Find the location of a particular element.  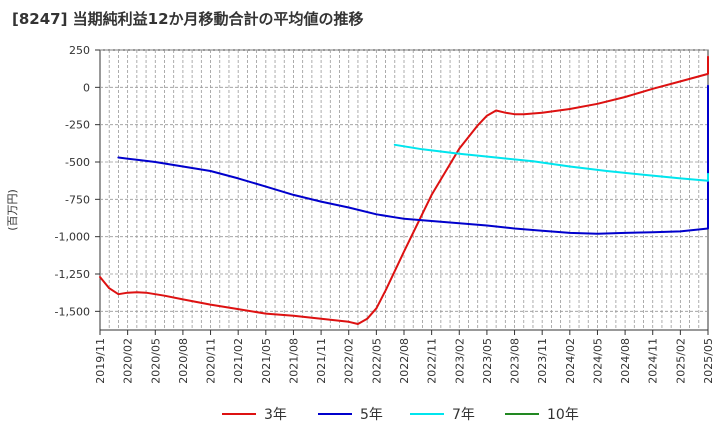

legend-label: 5年 is located at coordinates (371, 415).